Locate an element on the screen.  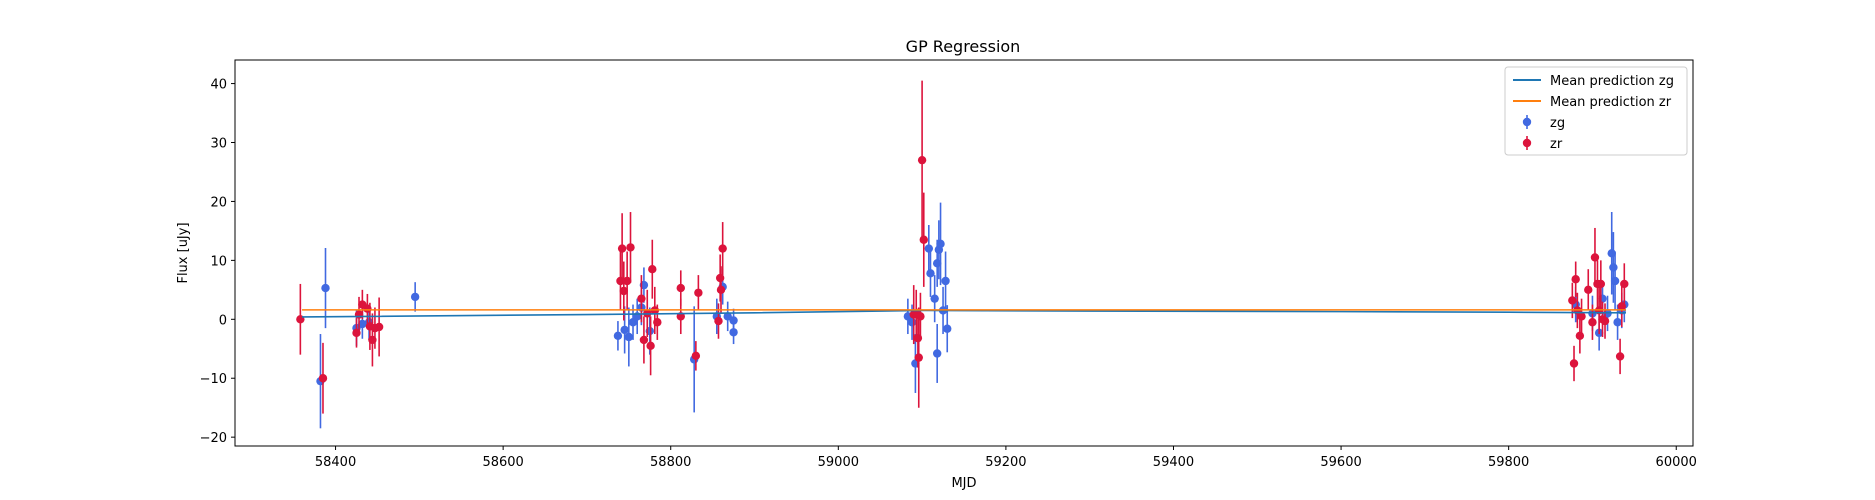
legend-entry: Mean prediction zr is located at coordinates (1592, 102).